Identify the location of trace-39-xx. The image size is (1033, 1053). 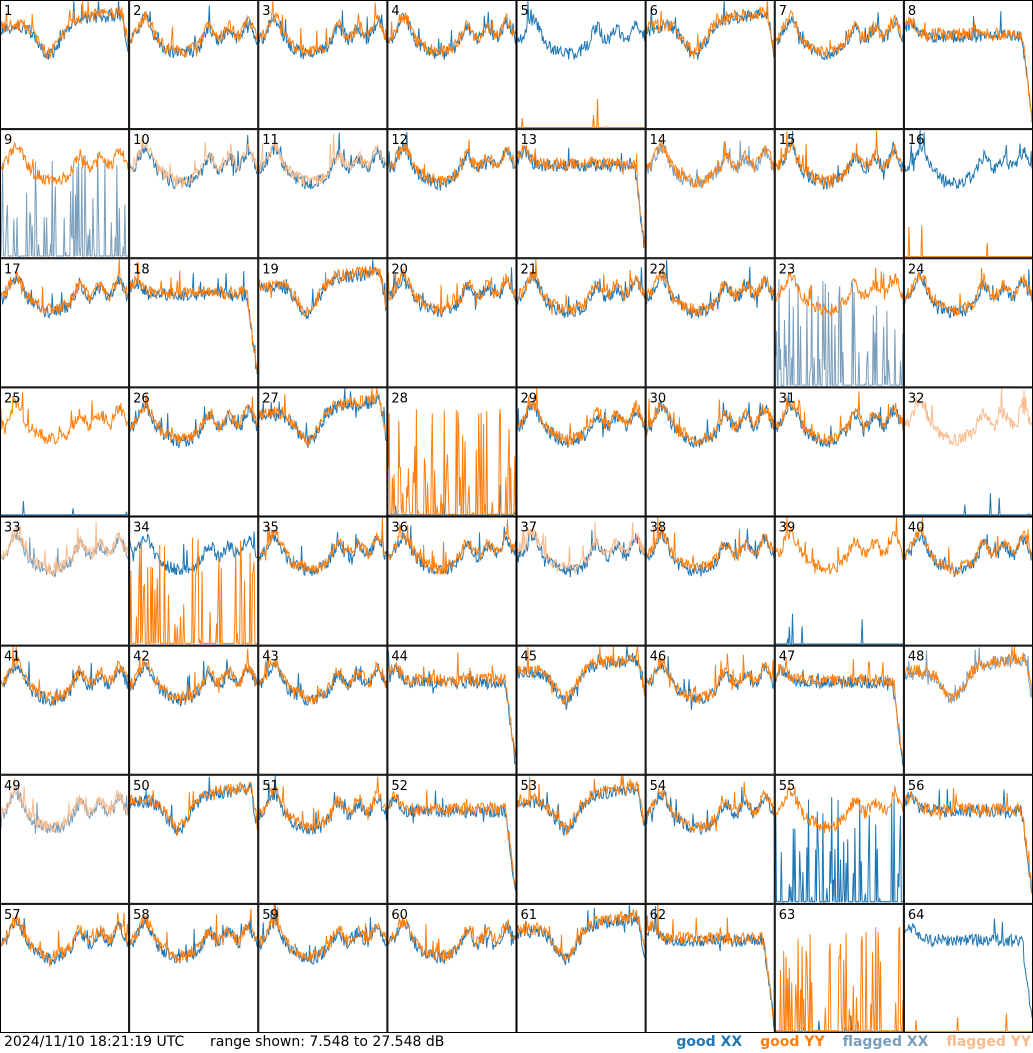
(839, 629).